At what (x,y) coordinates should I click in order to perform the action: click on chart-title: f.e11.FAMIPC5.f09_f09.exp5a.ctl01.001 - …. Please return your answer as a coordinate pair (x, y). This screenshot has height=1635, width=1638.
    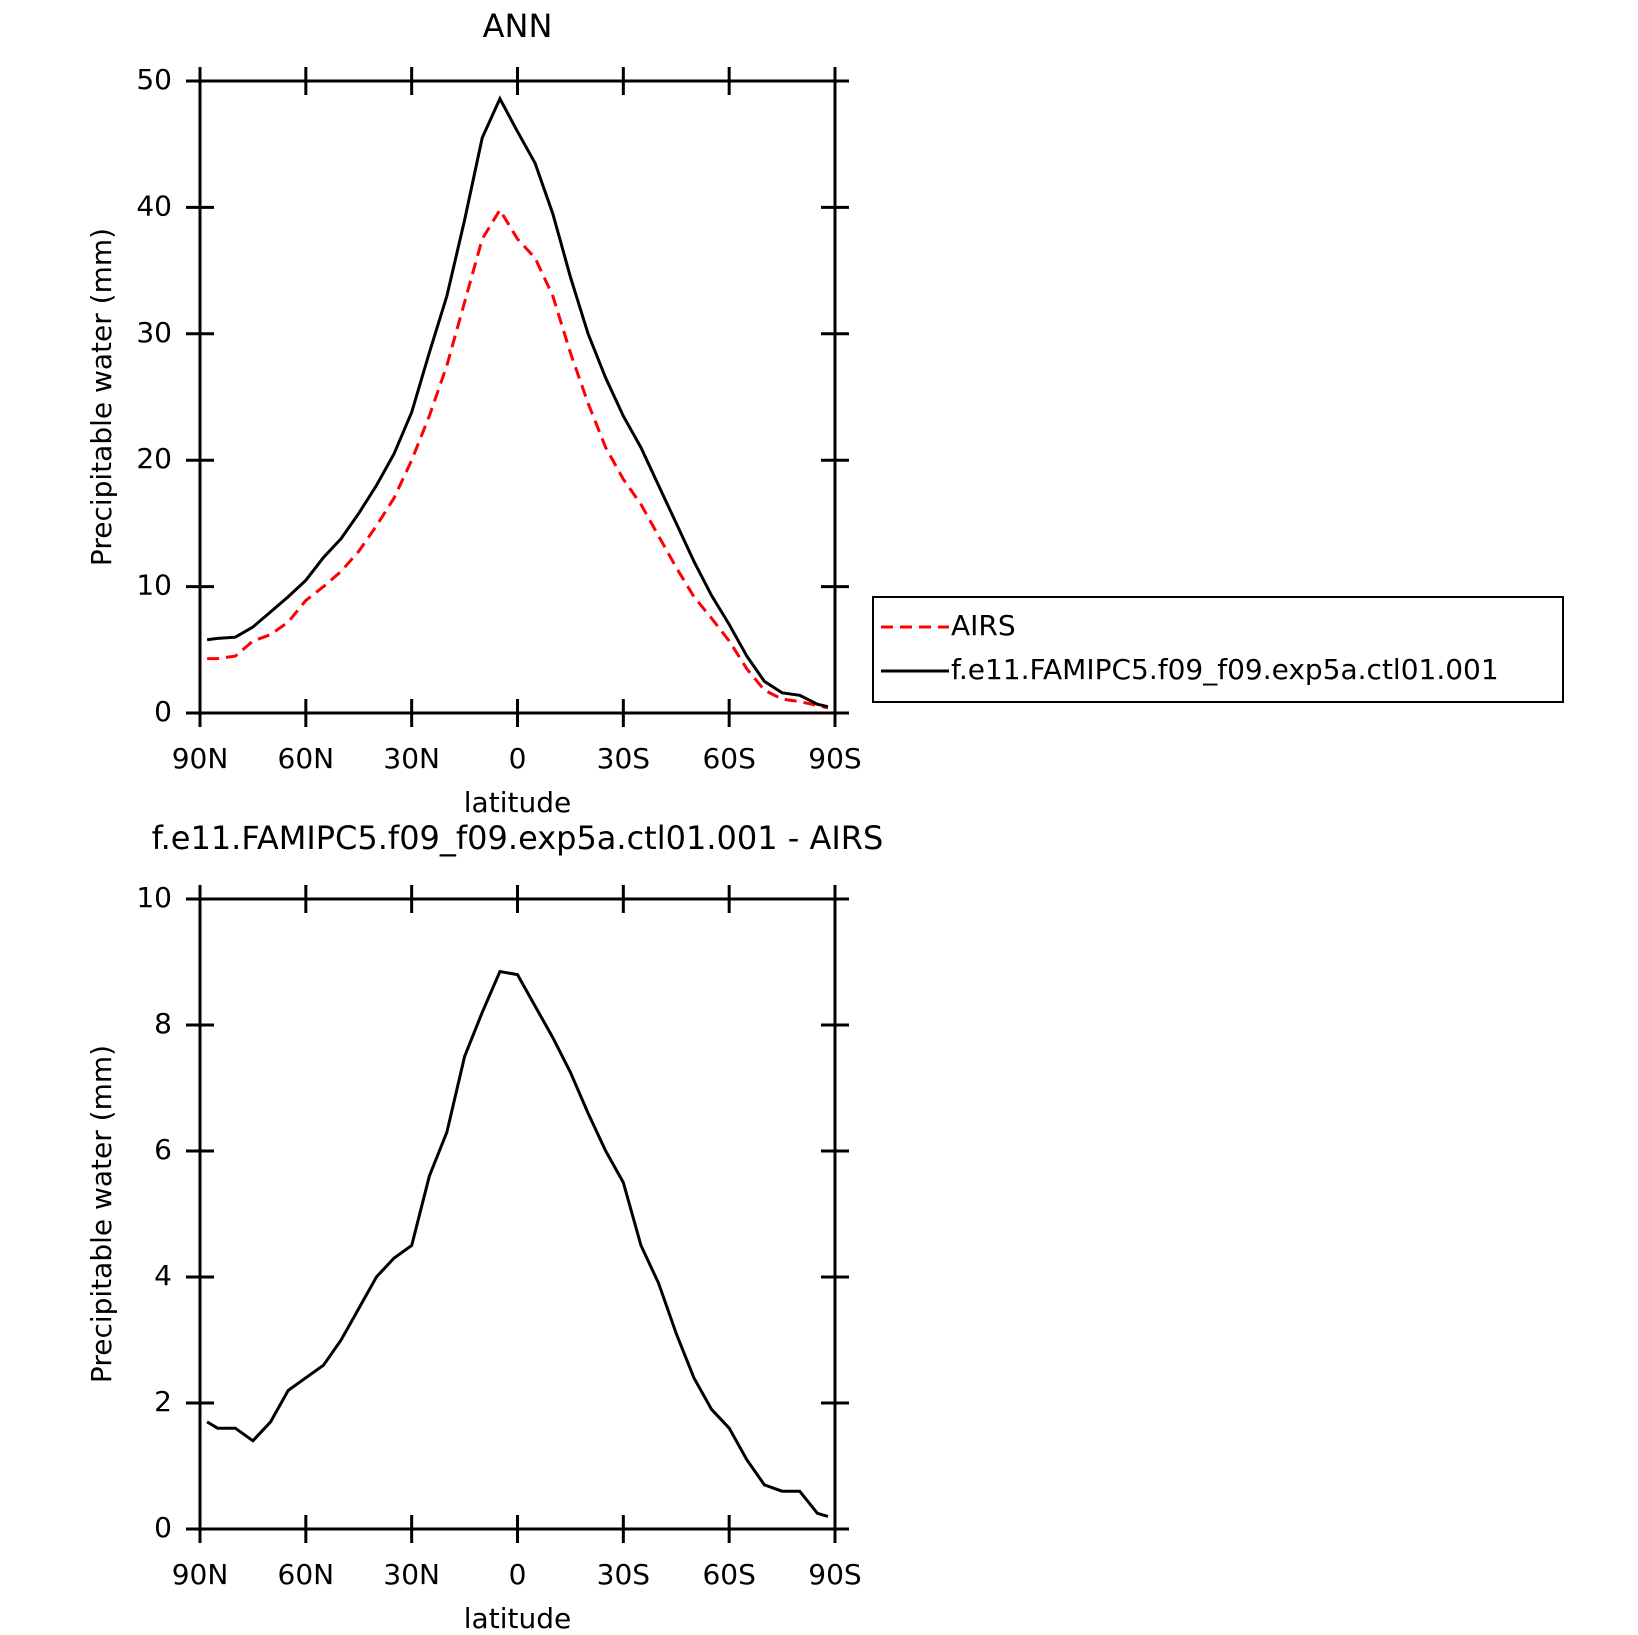
    Looking at the image, I should click on (518, 838).